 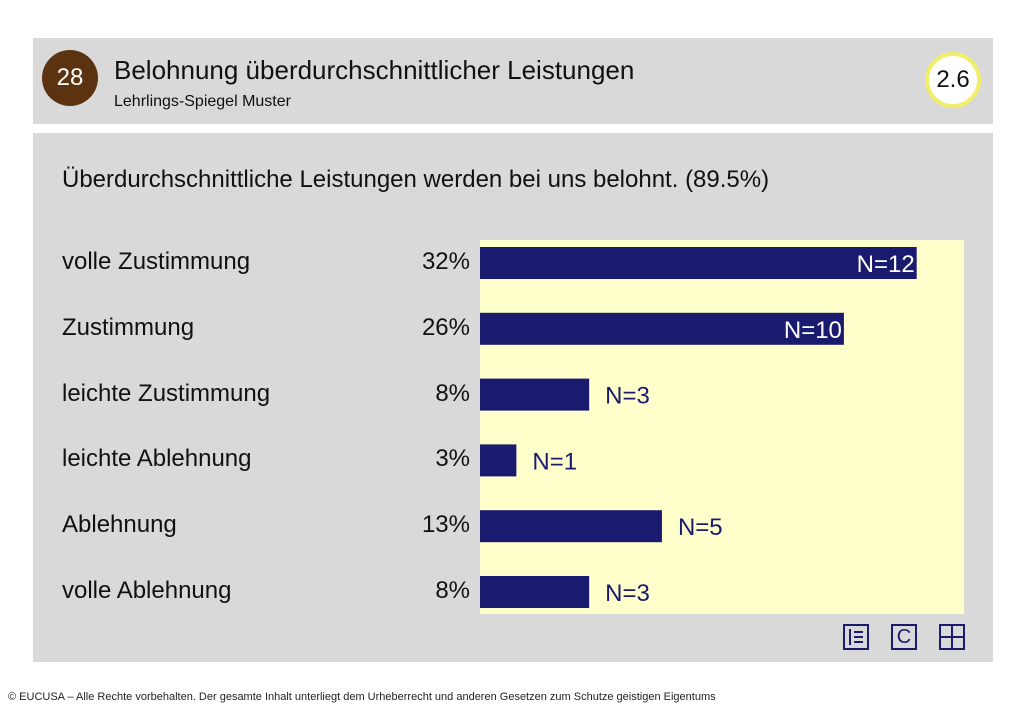 I want to click on percent-label: 32%, so click(x=445, y=261).